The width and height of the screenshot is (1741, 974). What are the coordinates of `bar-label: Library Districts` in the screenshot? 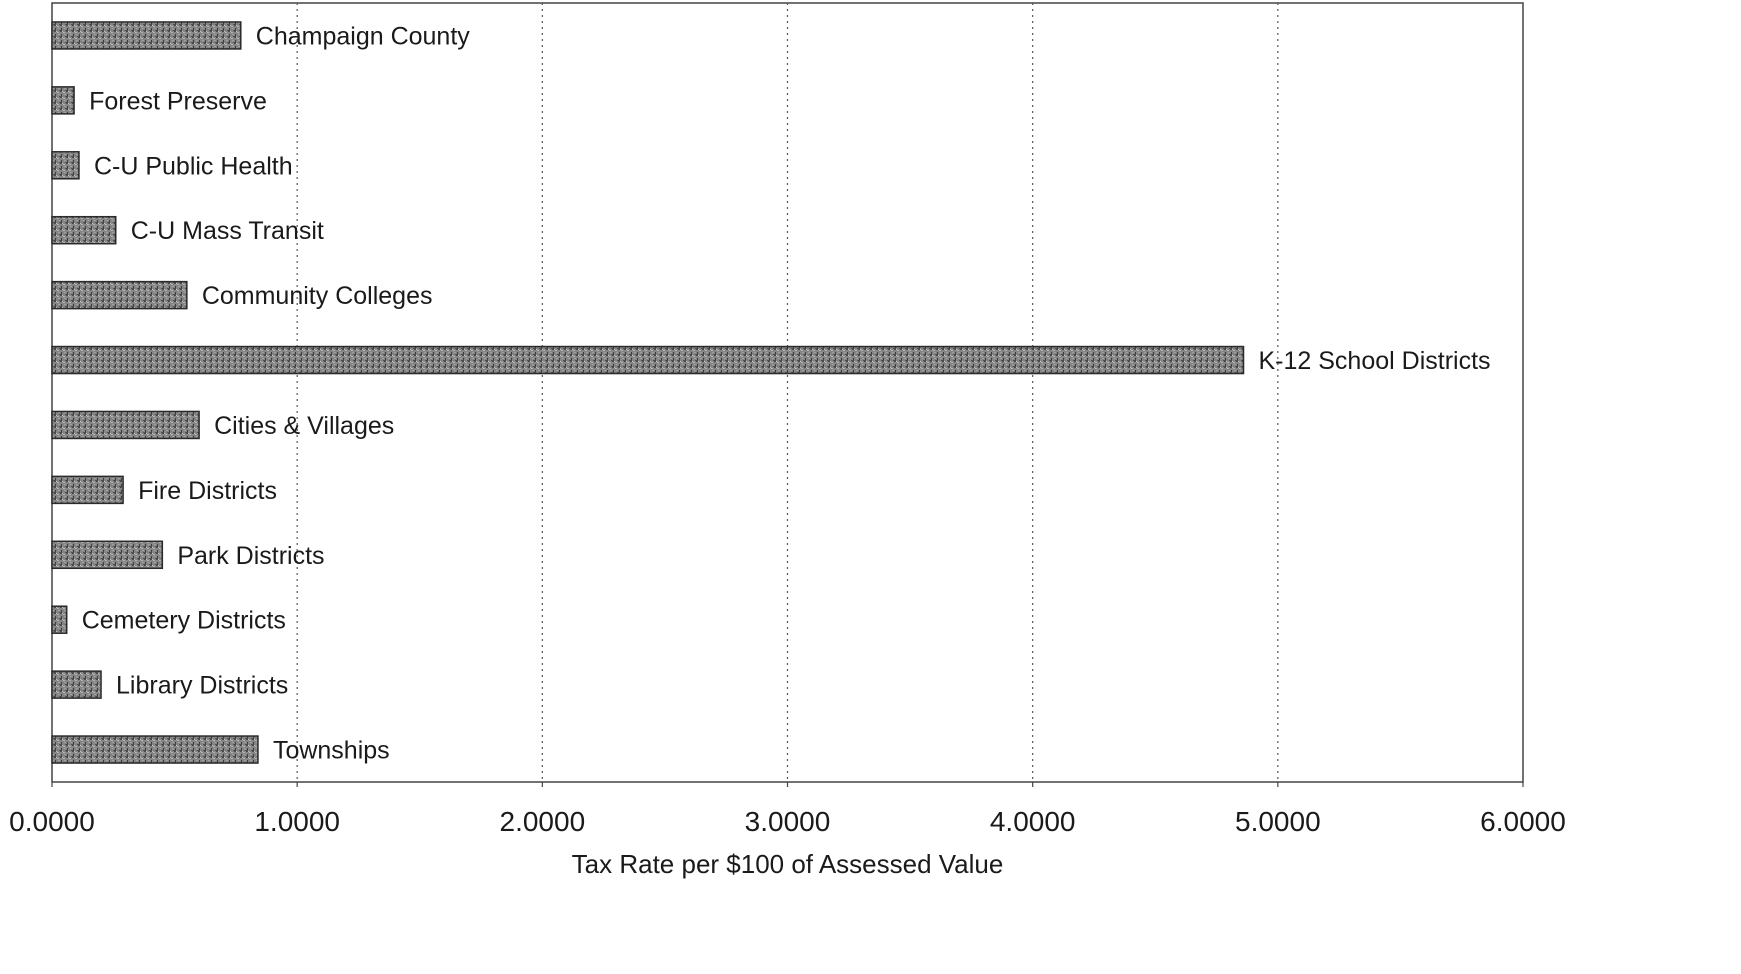 It's located at (202, 686).